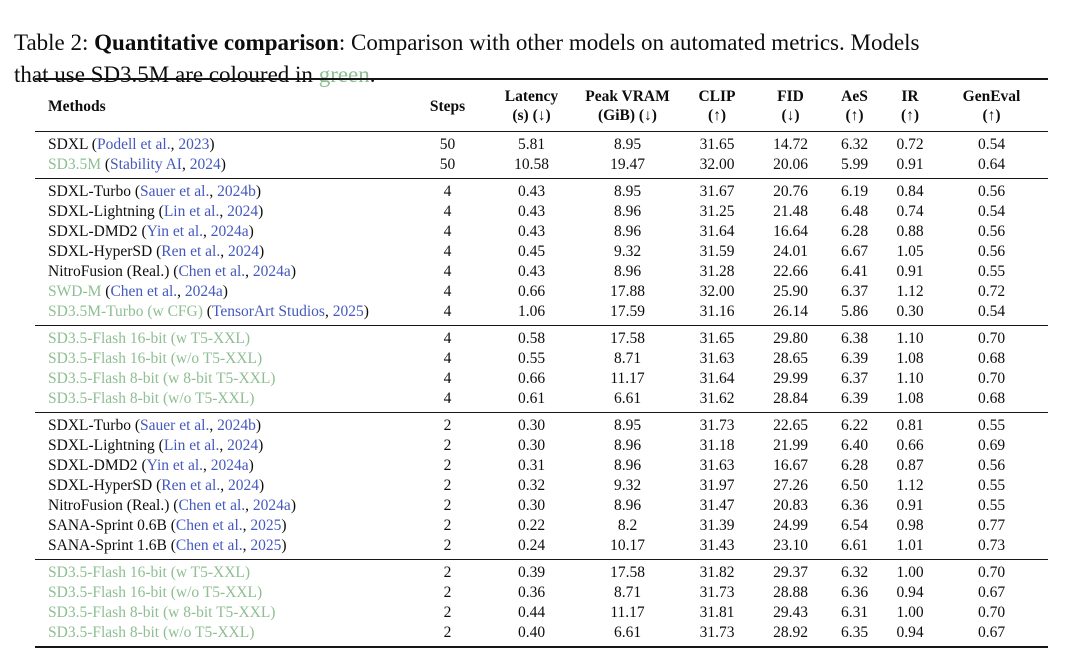 Image resolution: width=1080 pixels, height=662 pixels. I want to click on col-header-peak-vram: Peak VRAM (GiB) (↓), so click(627, 106).